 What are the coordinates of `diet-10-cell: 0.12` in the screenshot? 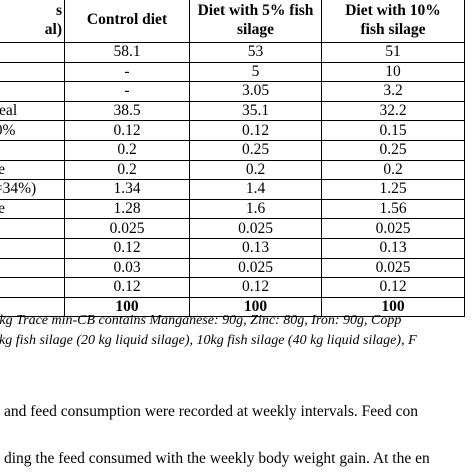 It's located at (393, 287).